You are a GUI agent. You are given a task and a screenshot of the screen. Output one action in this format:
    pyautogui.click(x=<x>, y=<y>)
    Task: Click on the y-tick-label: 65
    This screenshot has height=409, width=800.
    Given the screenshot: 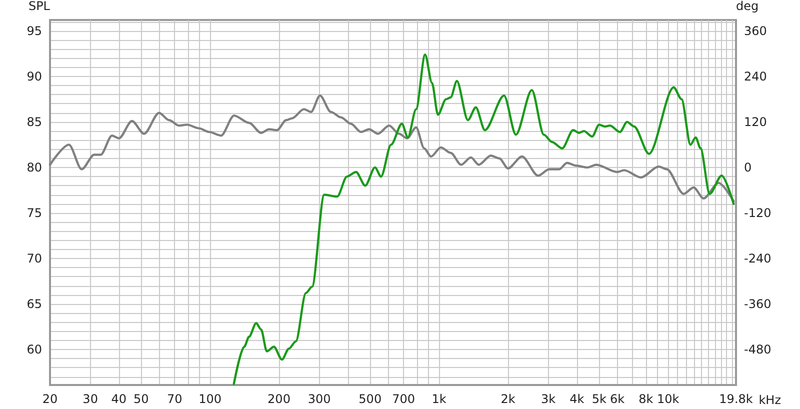 What is the action you would take?
    pyautogui.click(x=34, y=303)
    